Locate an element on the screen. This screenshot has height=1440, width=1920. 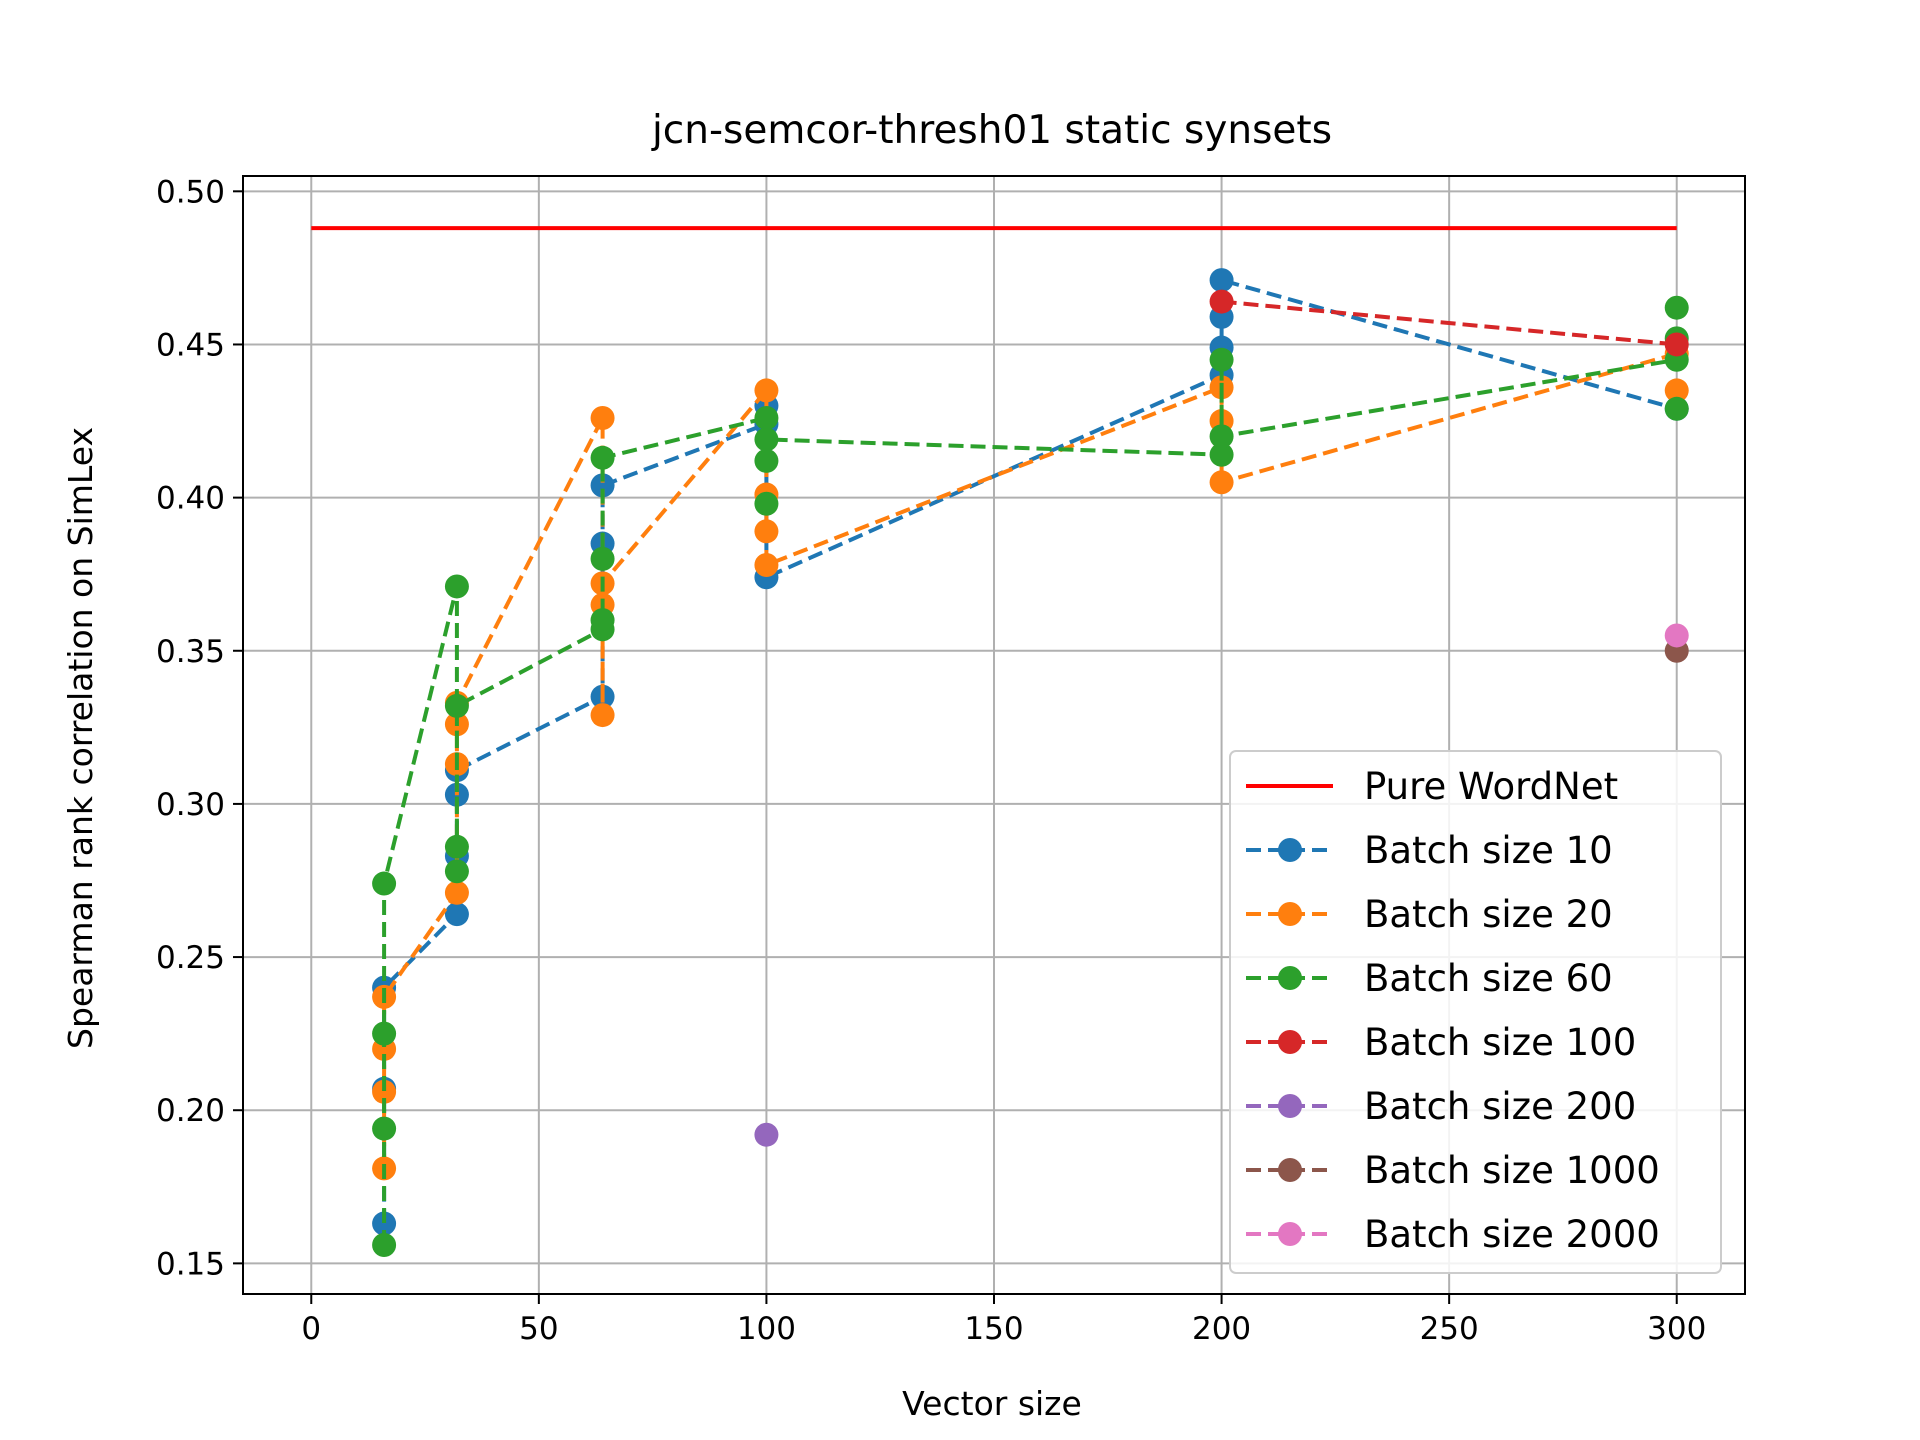
x-tick-label: 50 is located at coordinates (538, 1329).